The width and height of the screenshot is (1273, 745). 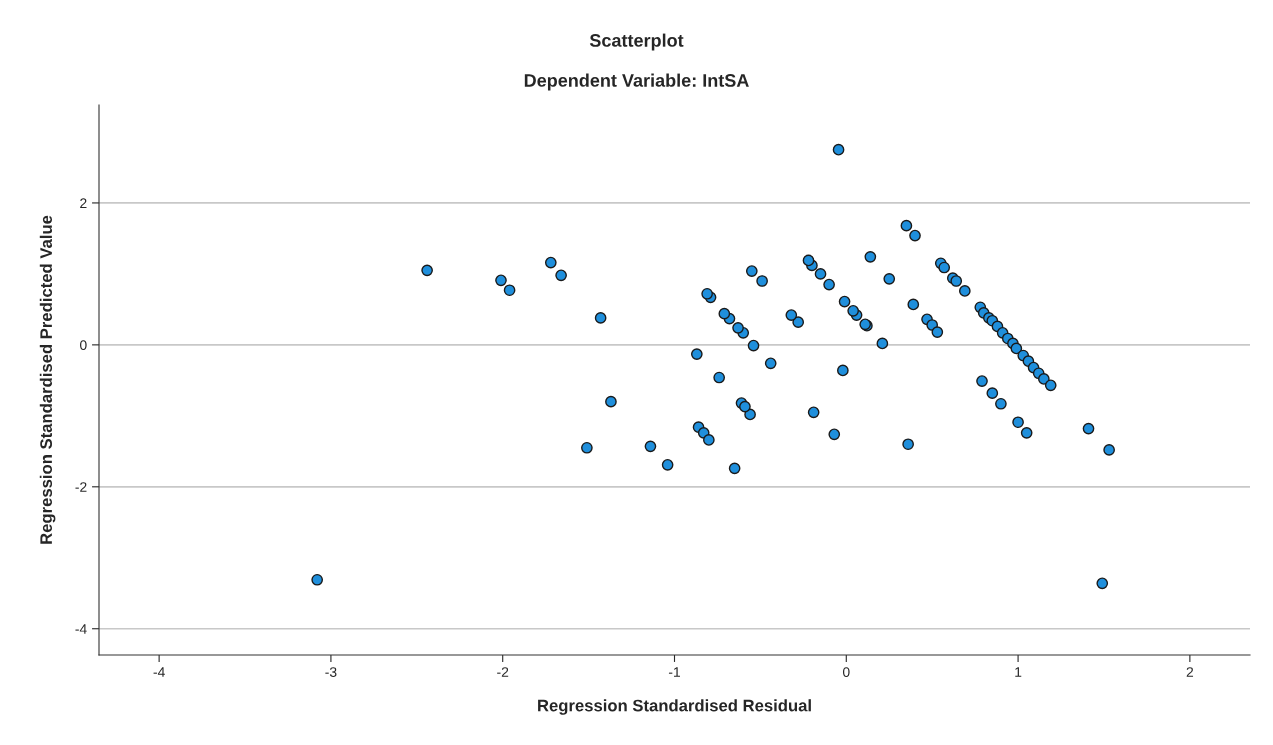 I want to click on x-axis-title: Regression Standardised Residual, so click(x=674, y=707).